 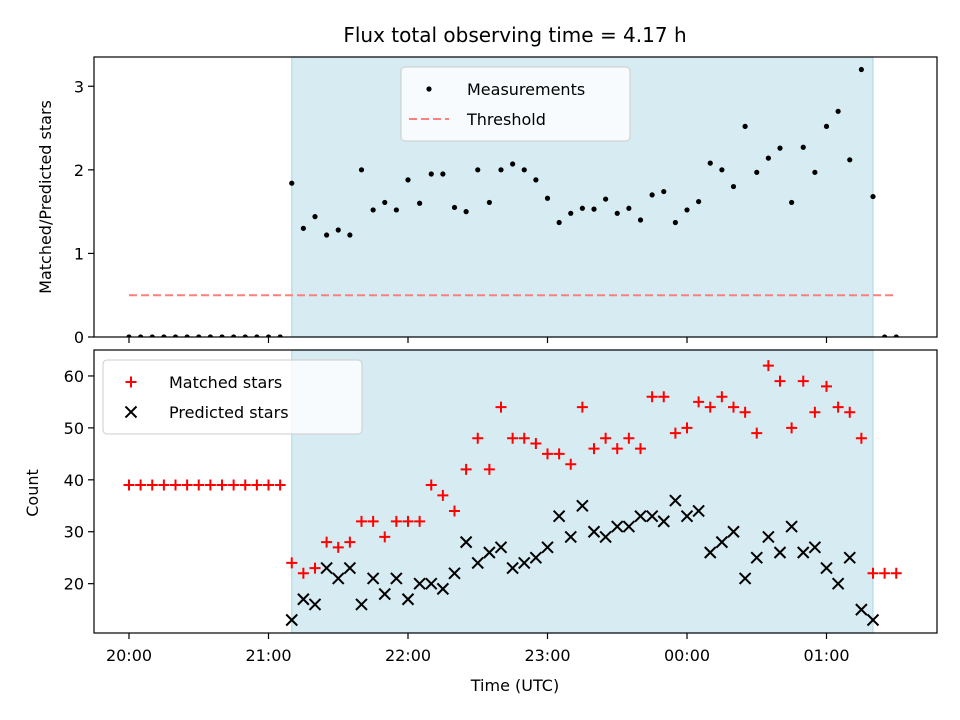 What do you see at coordinates (79, 170) in the screenshot?
I see `y-tick-label: 2` at bounding box center [79, 170].